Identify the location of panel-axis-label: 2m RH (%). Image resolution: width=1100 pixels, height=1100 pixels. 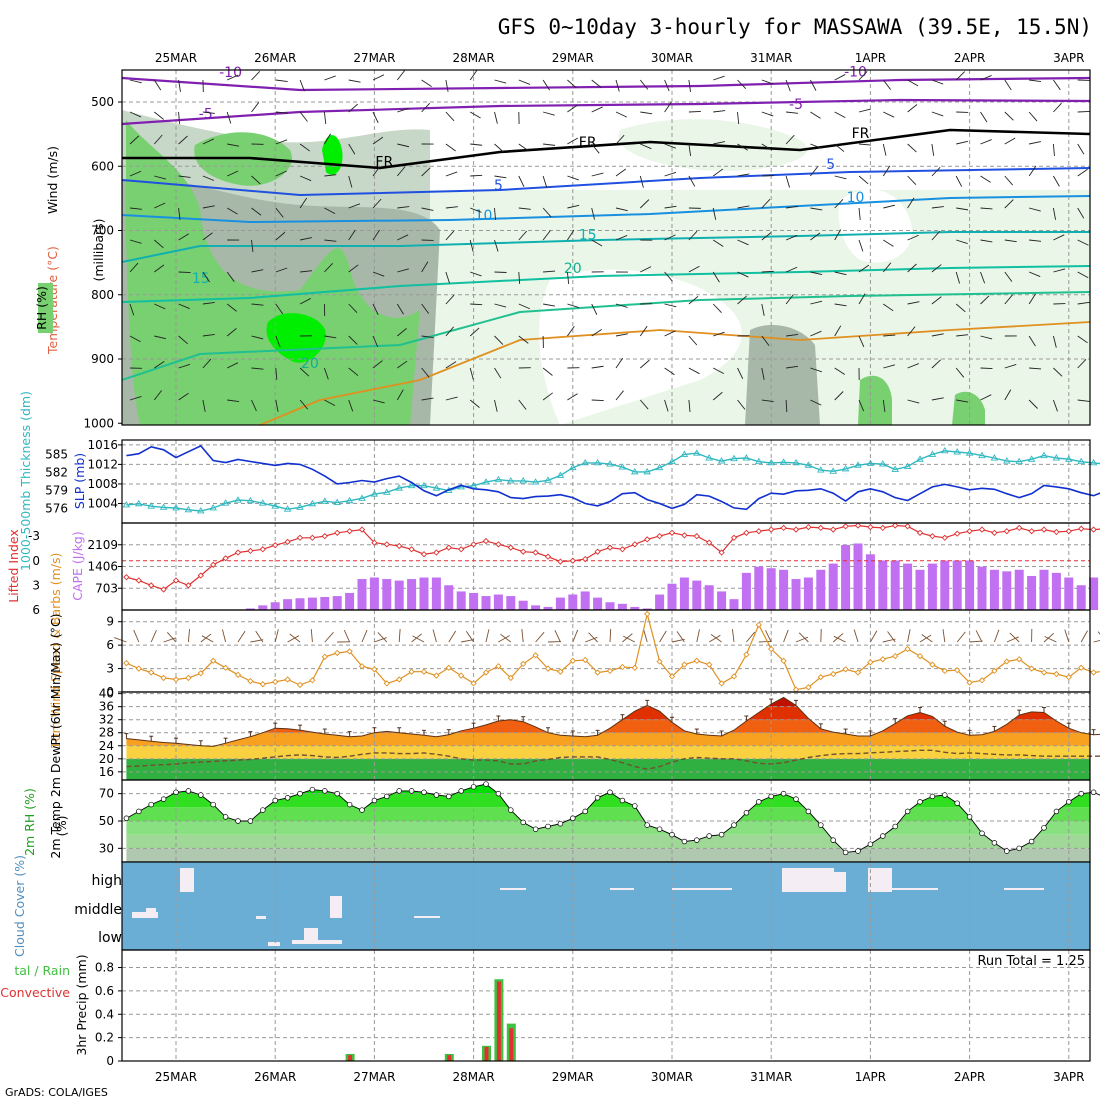
(29, 822).